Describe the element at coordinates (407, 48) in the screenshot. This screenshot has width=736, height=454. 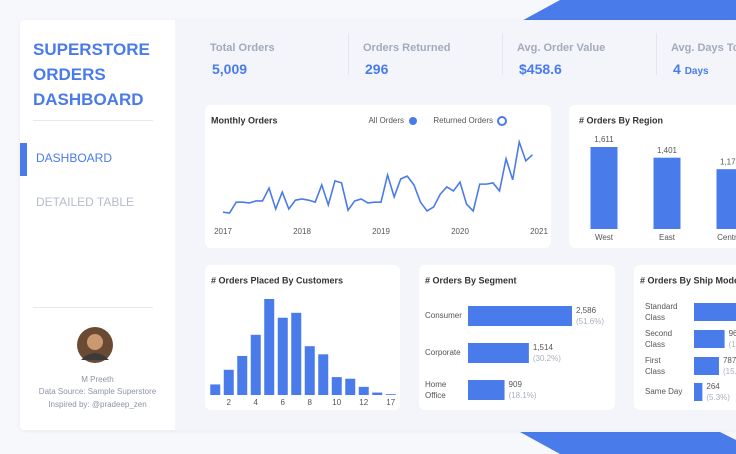
I see `kpi-label: Orders Returned` at that location.